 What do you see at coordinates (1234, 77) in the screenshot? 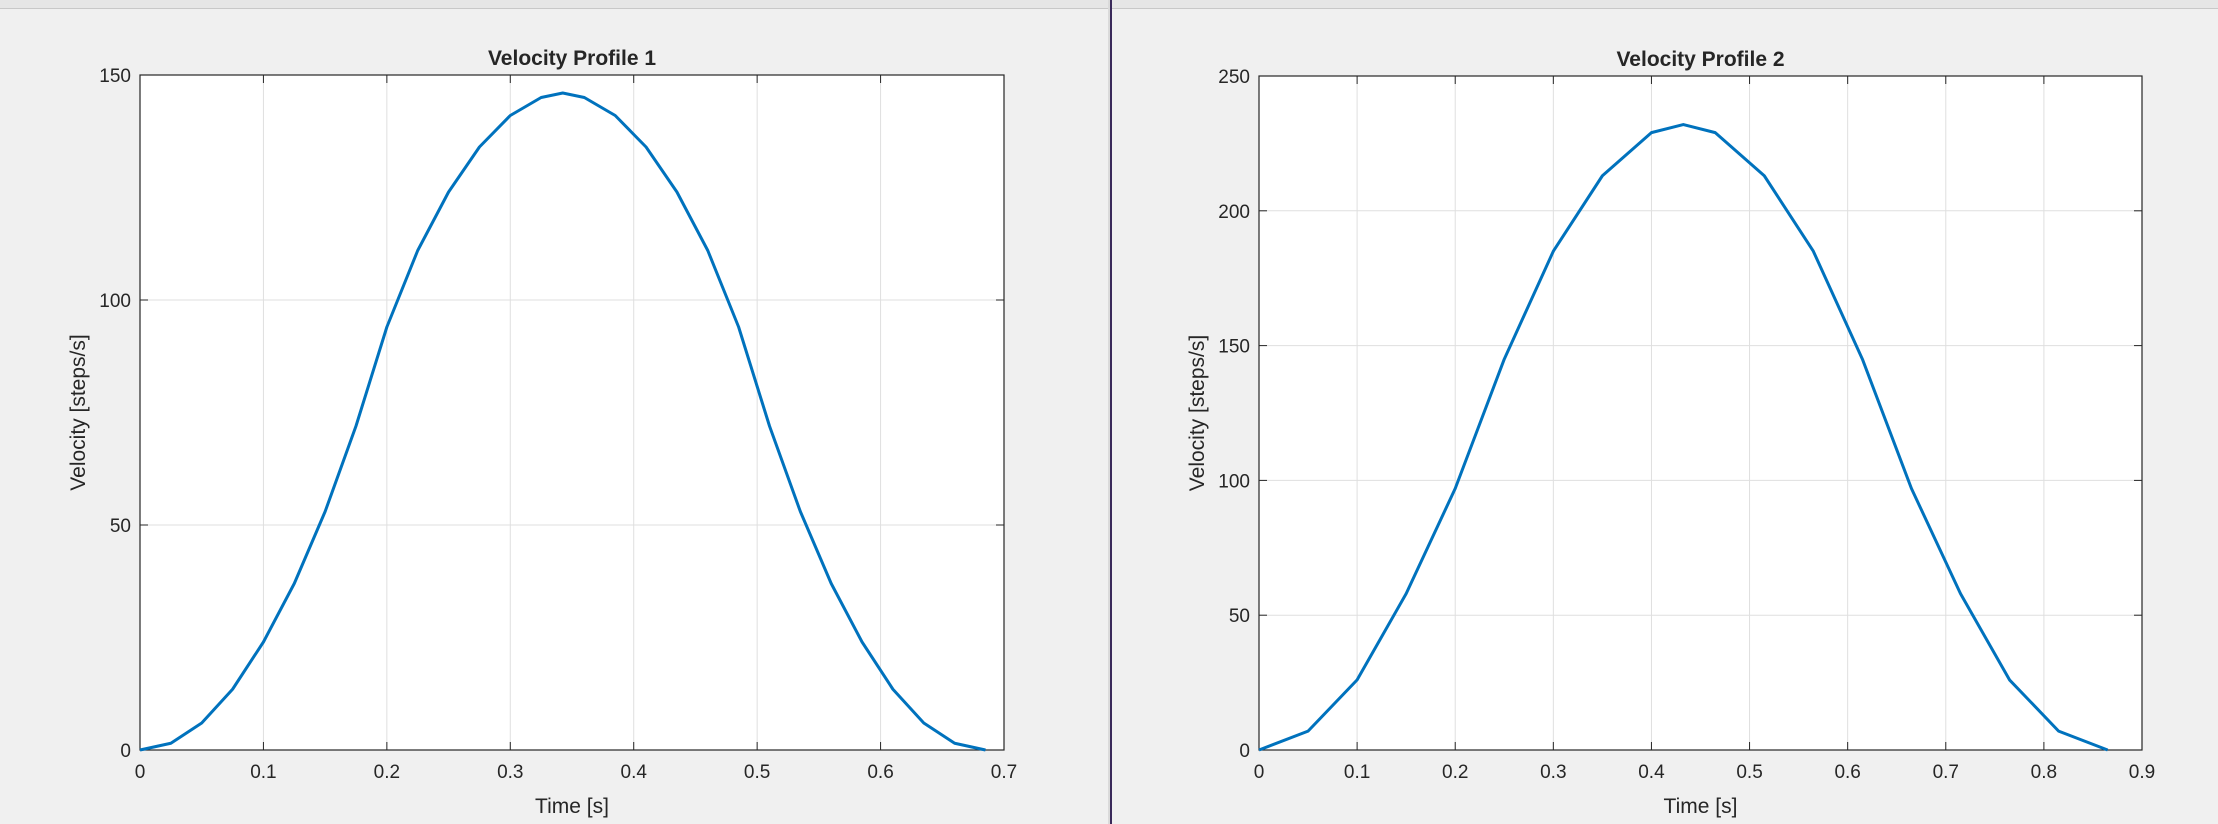
I see `y-tick-label: 250` at bounding box center [1234, 77].